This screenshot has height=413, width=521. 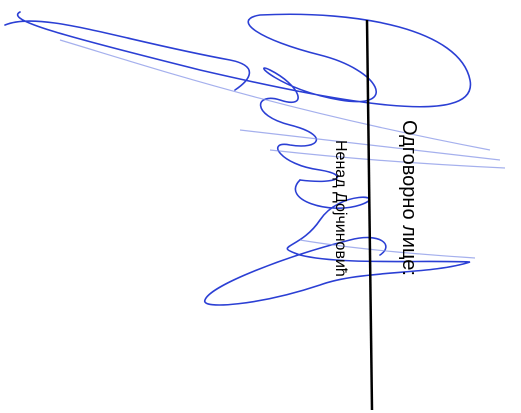 What do you see at coordinates (369, 215) in the screenshot?
I see `signature-line` at bounding box center [369, 215].